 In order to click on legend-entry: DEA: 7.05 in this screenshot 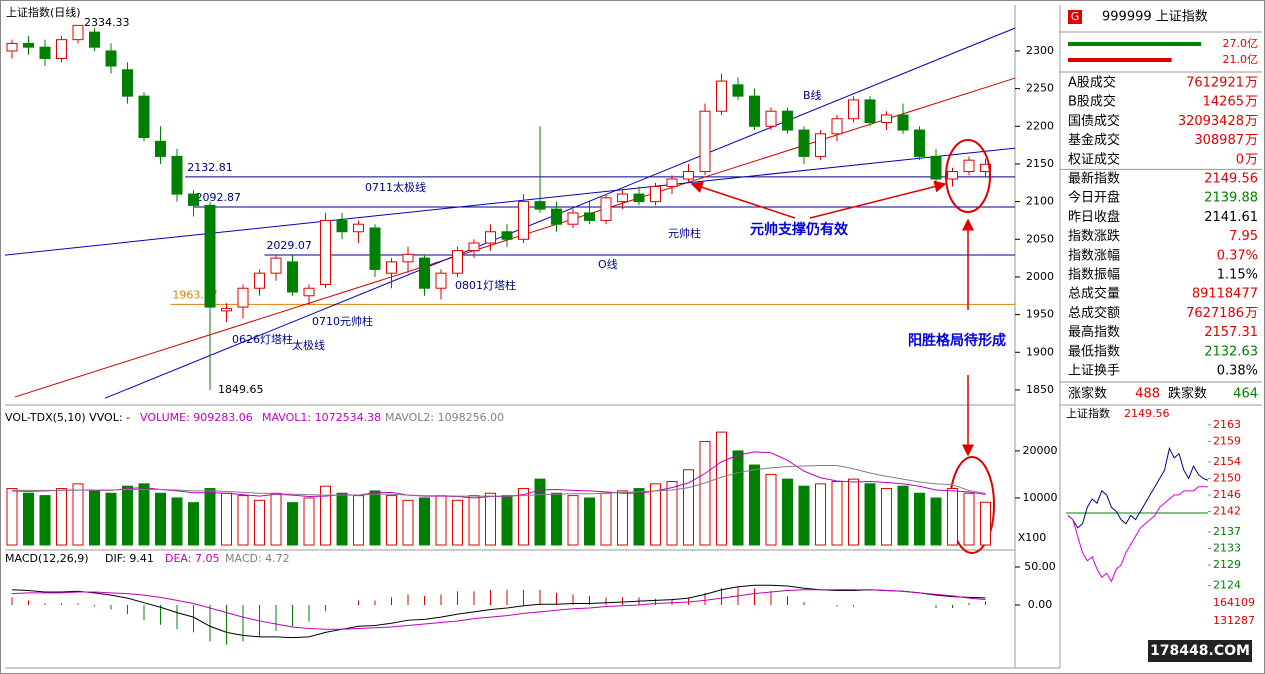, I will do `click(192, 558)`.